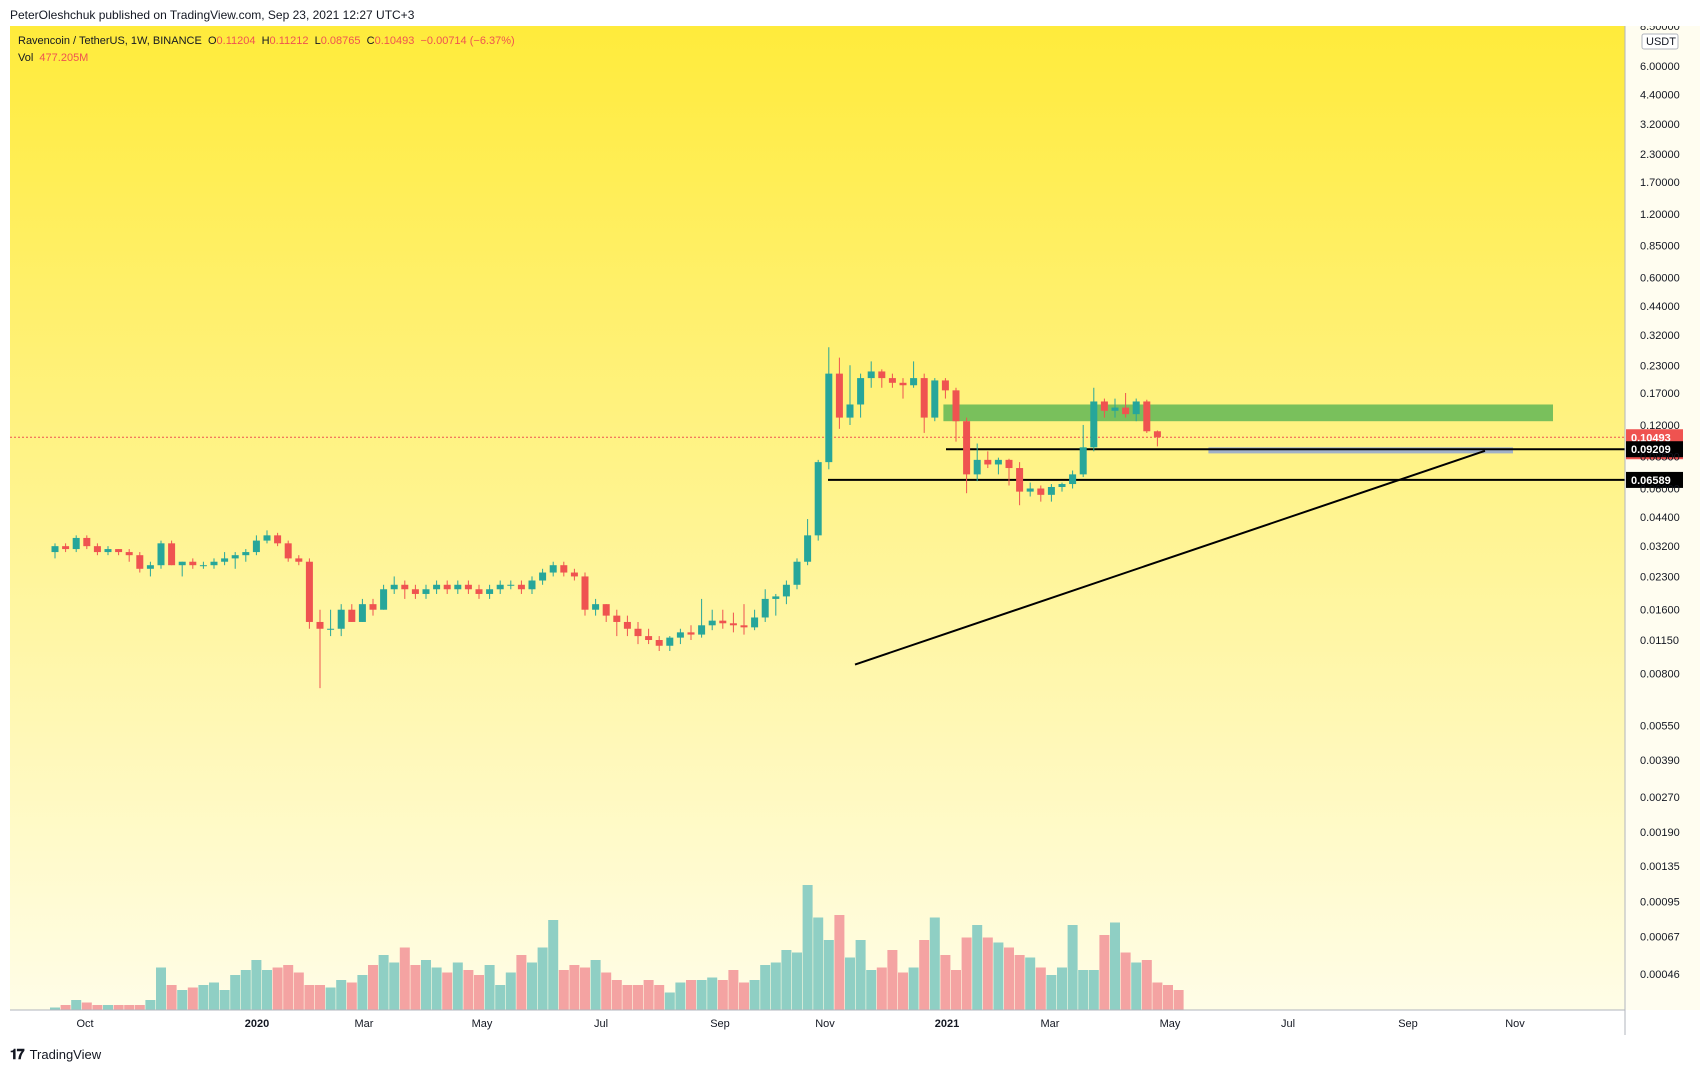 Image resolution: width=1700 pixels, height=1072 pixels. Describe the element at coordinates (55, 1054) in the screenshot. I see `brand: 𝟏𝟕 TradingView` at that location.